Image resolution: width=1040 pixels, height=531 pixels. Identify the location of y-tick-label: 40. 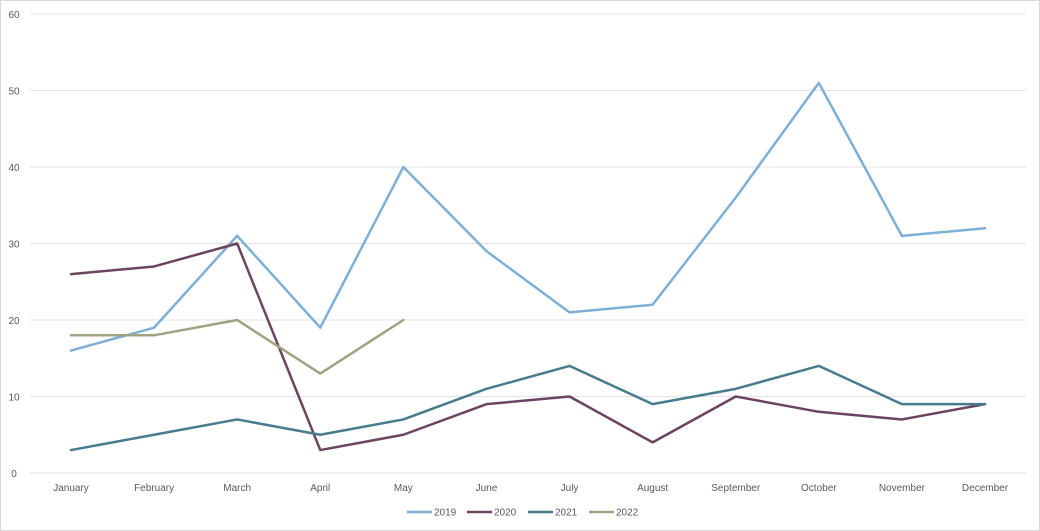
(14, 168).